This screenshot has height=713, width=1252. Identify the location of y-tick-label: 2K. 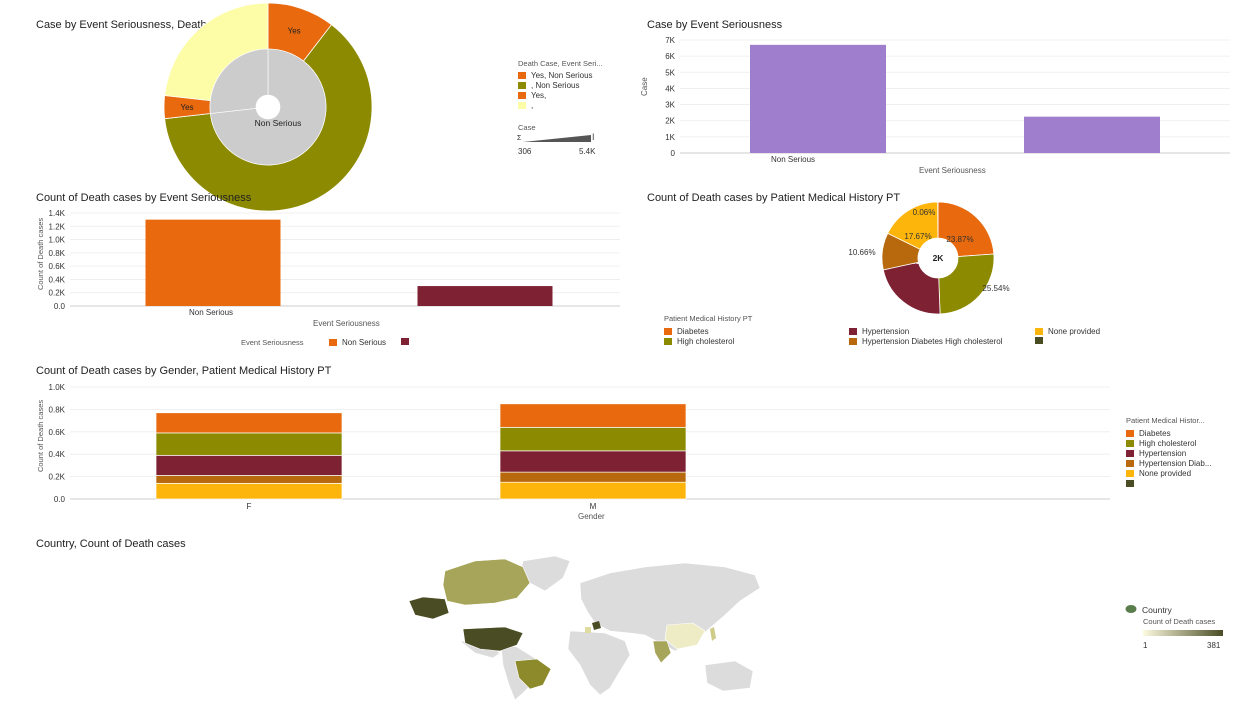
(670, 121).